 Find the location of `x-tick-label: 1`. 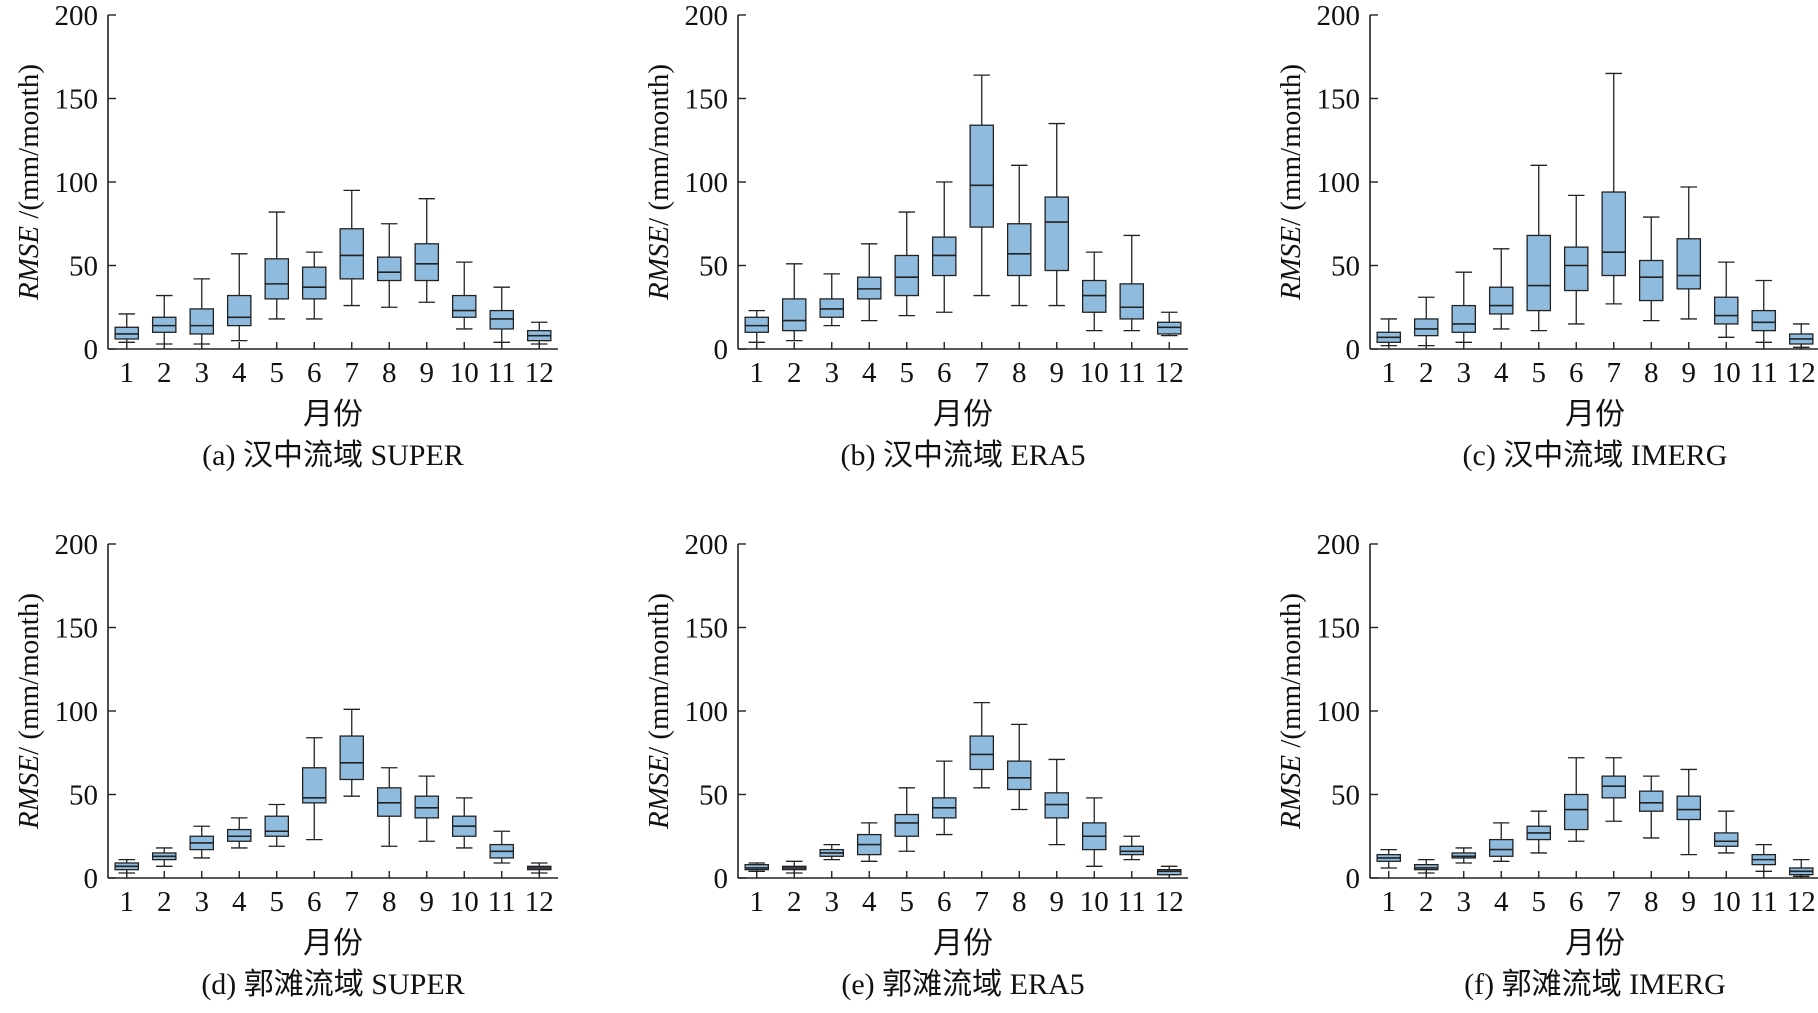

x-tick-label: 1 is located at coordinates (127, 373).